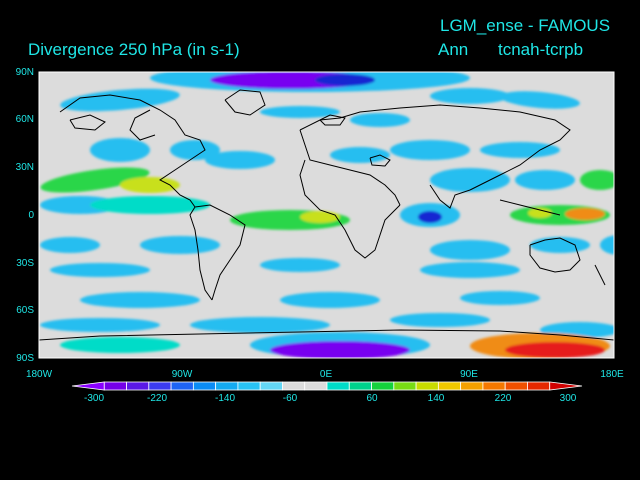 This screenshot has height=480, width=640. I want to click on lon-label-180e: 180E, so click(612, 374).